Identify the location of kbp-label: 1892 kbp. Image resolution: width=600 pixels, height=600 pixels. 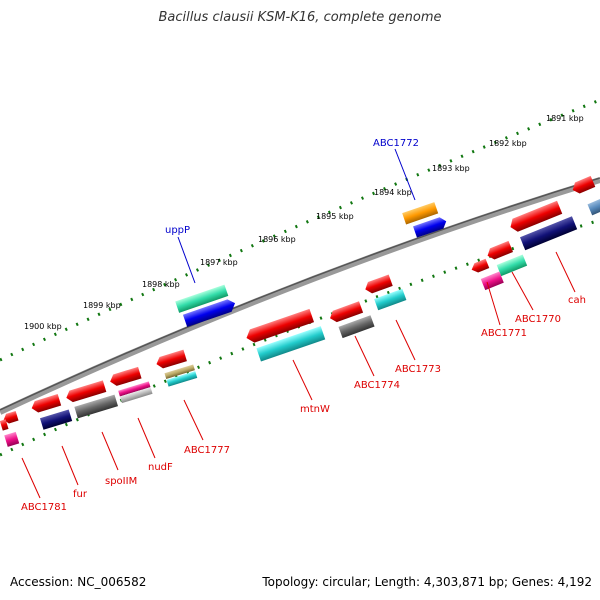
(508, 143).